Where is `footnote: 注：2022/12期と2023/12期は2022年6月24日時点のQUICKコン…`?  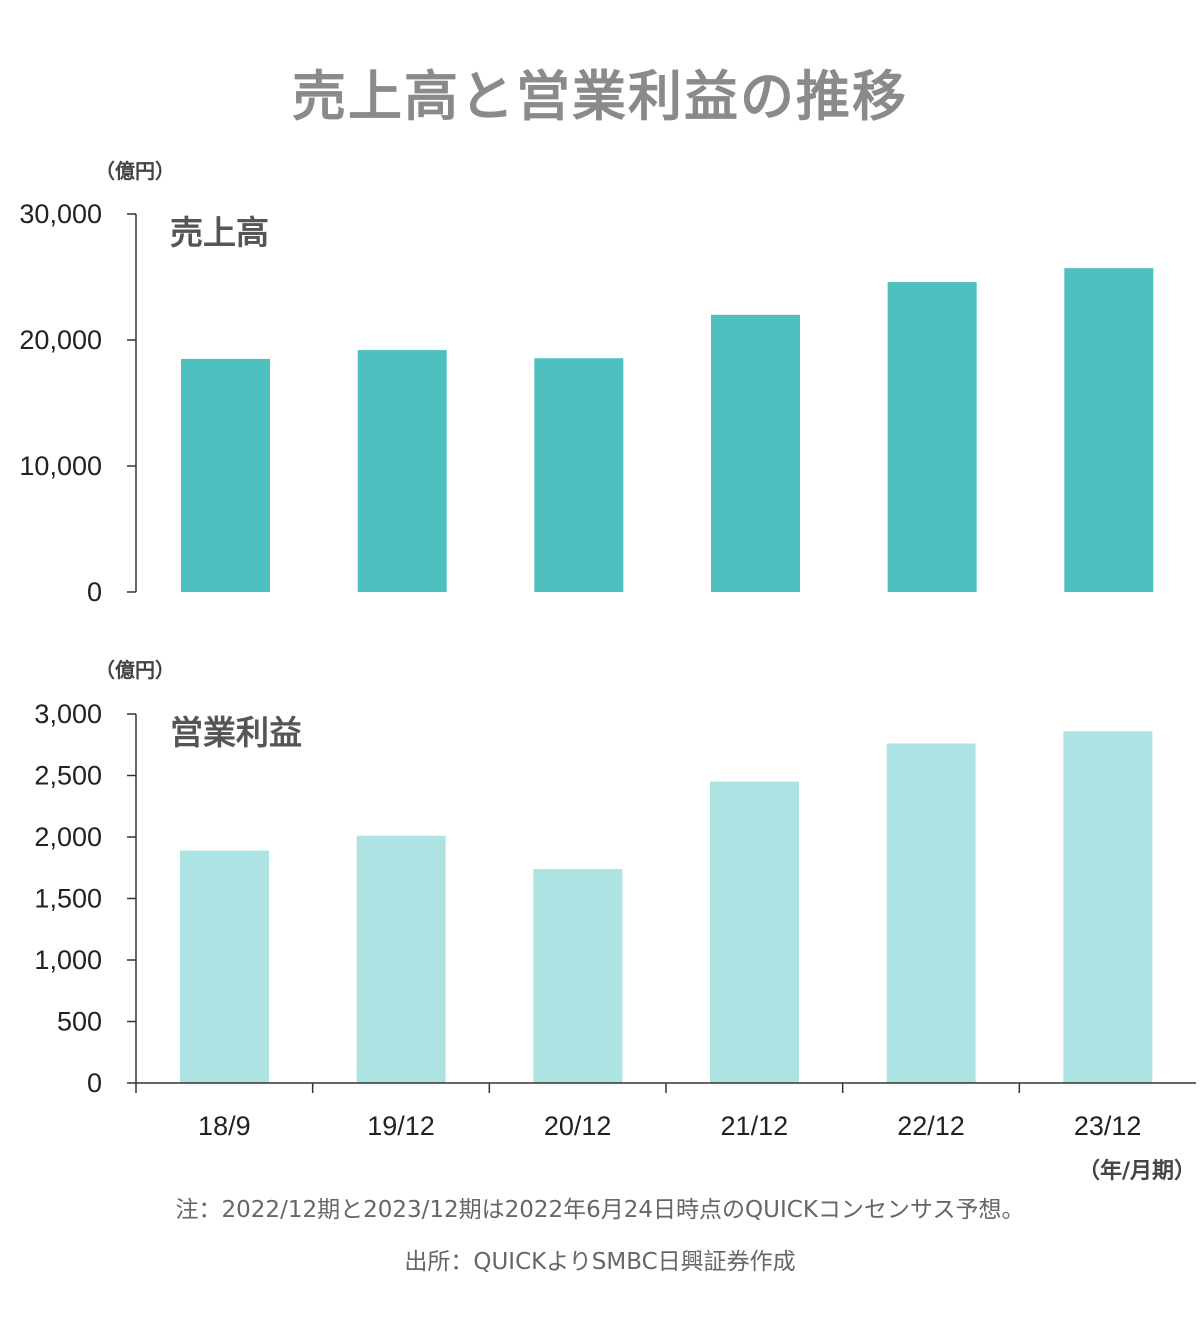 footnote: 注：2022/12期と2023/12期は2022年6月24日時点のQUICKコン… is located at coordinates (600, 1210).